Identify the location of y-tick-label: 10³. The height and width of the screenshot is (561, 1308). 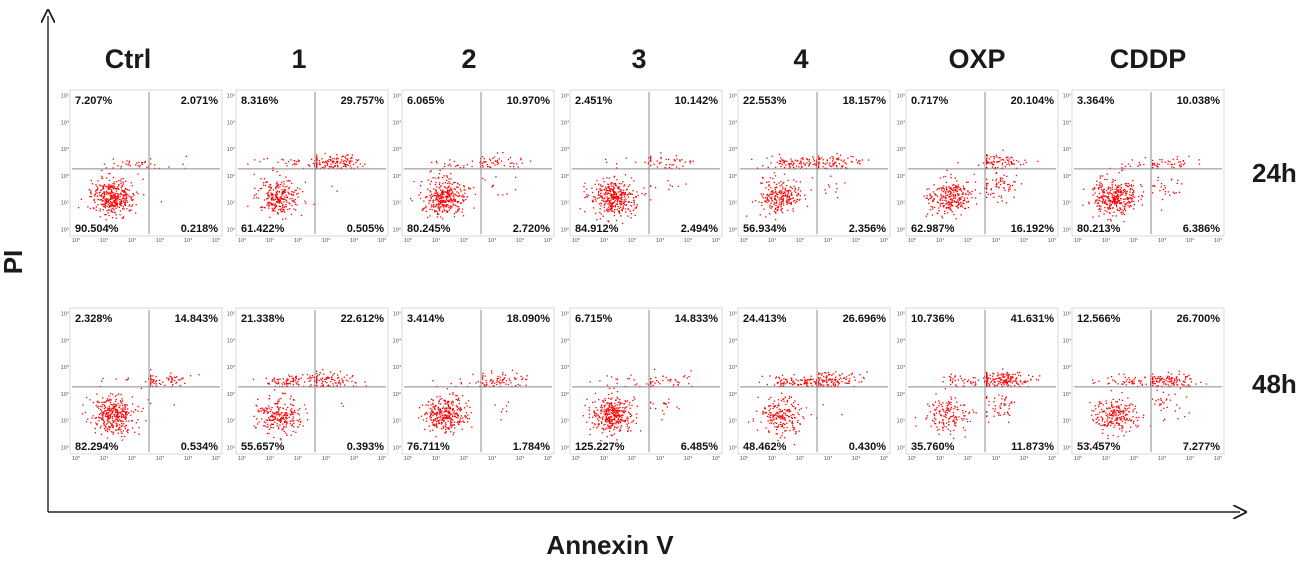
(397, 150).